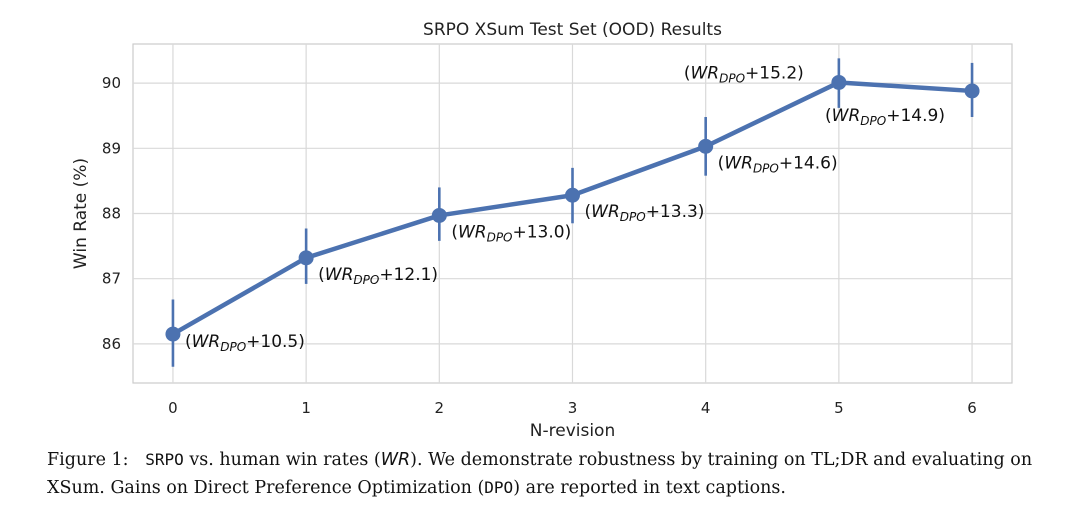  I want to click on x-axis-label: N-revision, so click(572, 430).